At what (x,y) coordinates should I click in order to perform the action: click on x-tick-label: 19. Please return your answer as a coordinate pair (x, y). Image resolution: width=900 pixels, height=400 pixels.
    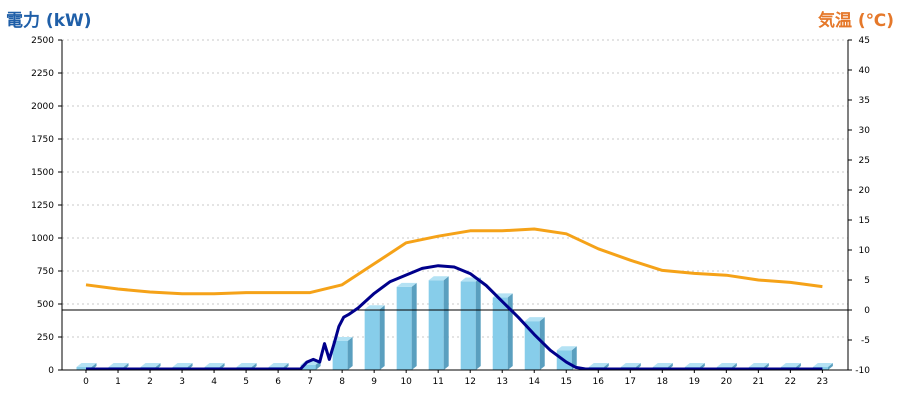
    Looking at the image, I should click on (695, 382).